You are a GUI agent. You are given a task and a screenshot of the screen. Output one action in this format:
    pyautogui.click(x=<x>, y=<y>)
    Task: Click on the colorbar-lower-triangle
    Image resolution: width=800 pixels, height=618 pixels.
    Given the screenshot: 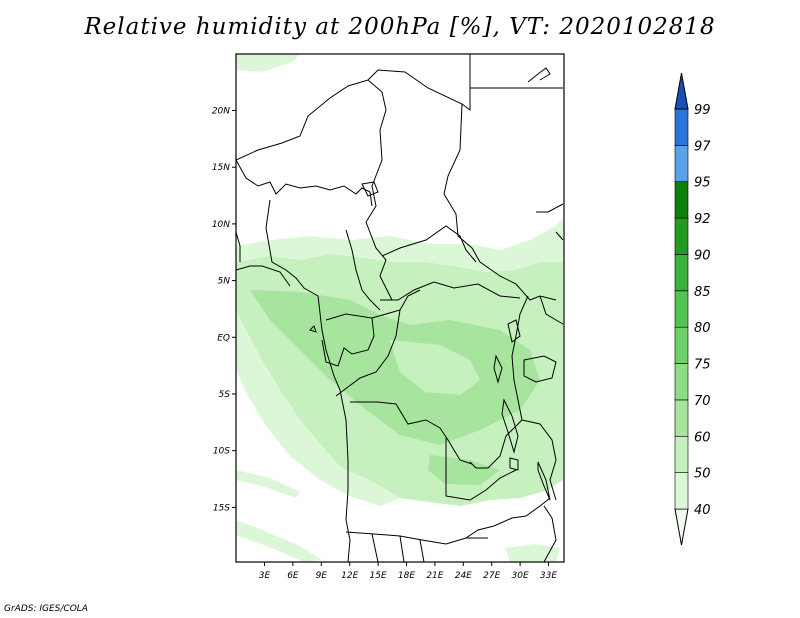 What is the action you would take?
    pyautogui.click(x=681, y=527)
    